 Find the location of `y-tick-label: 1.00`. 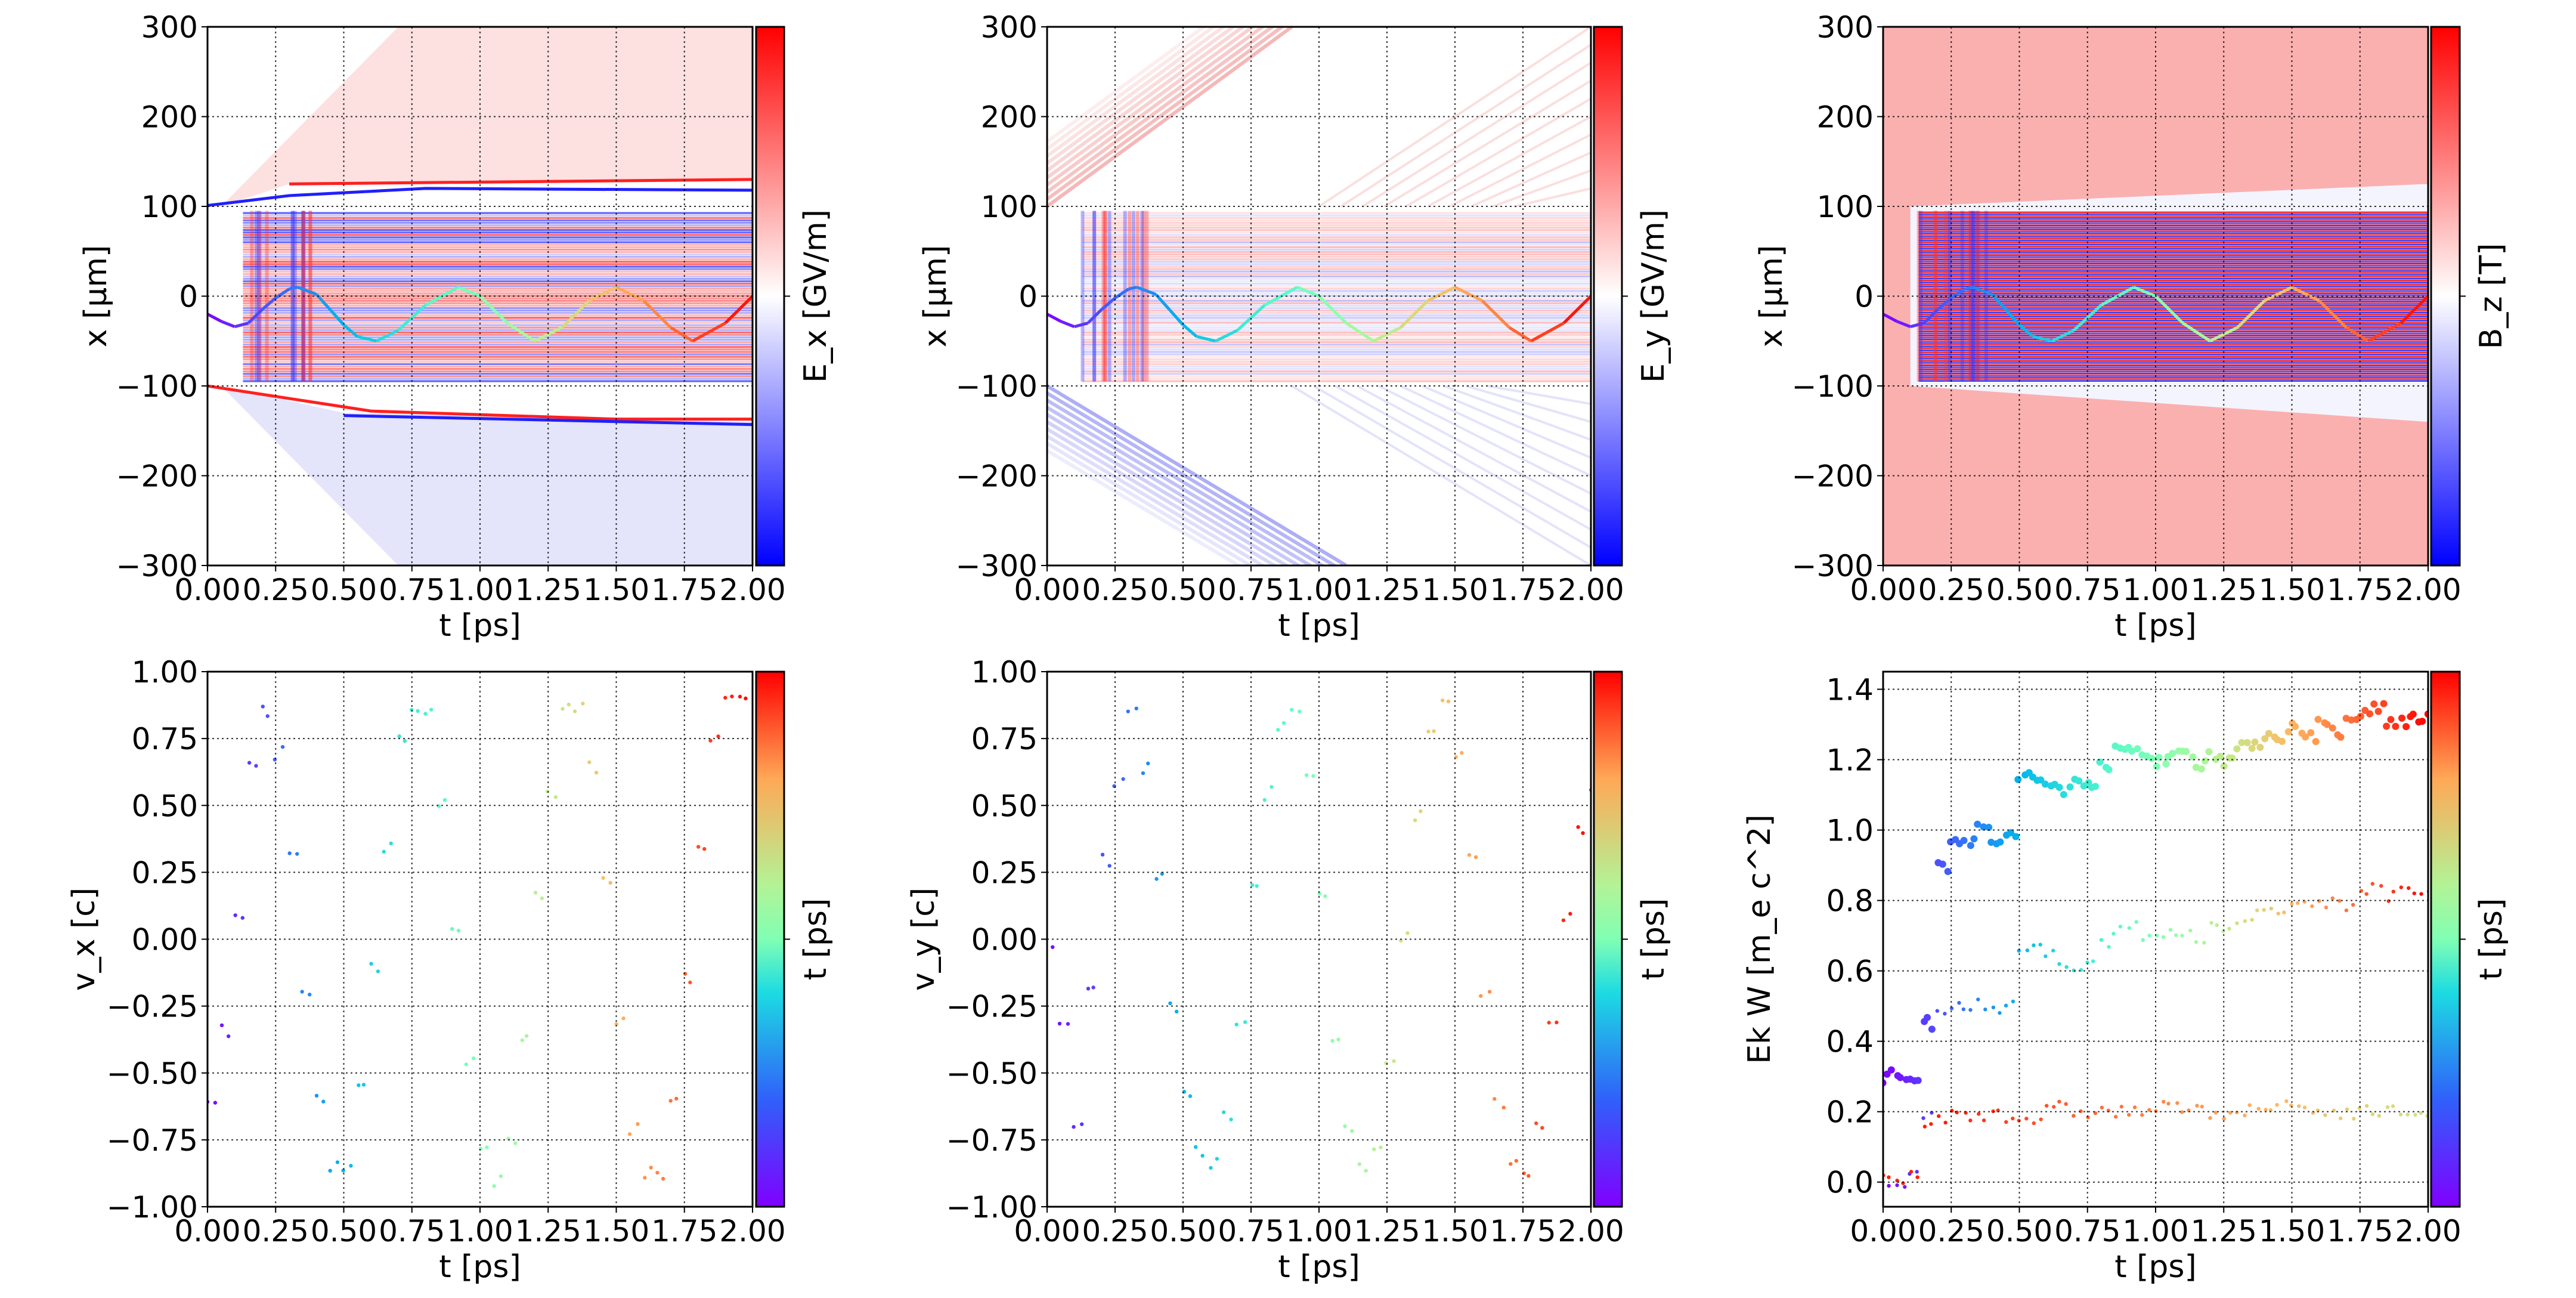

y-tick-label: 1.00 is located at coordinates (1005, 672).